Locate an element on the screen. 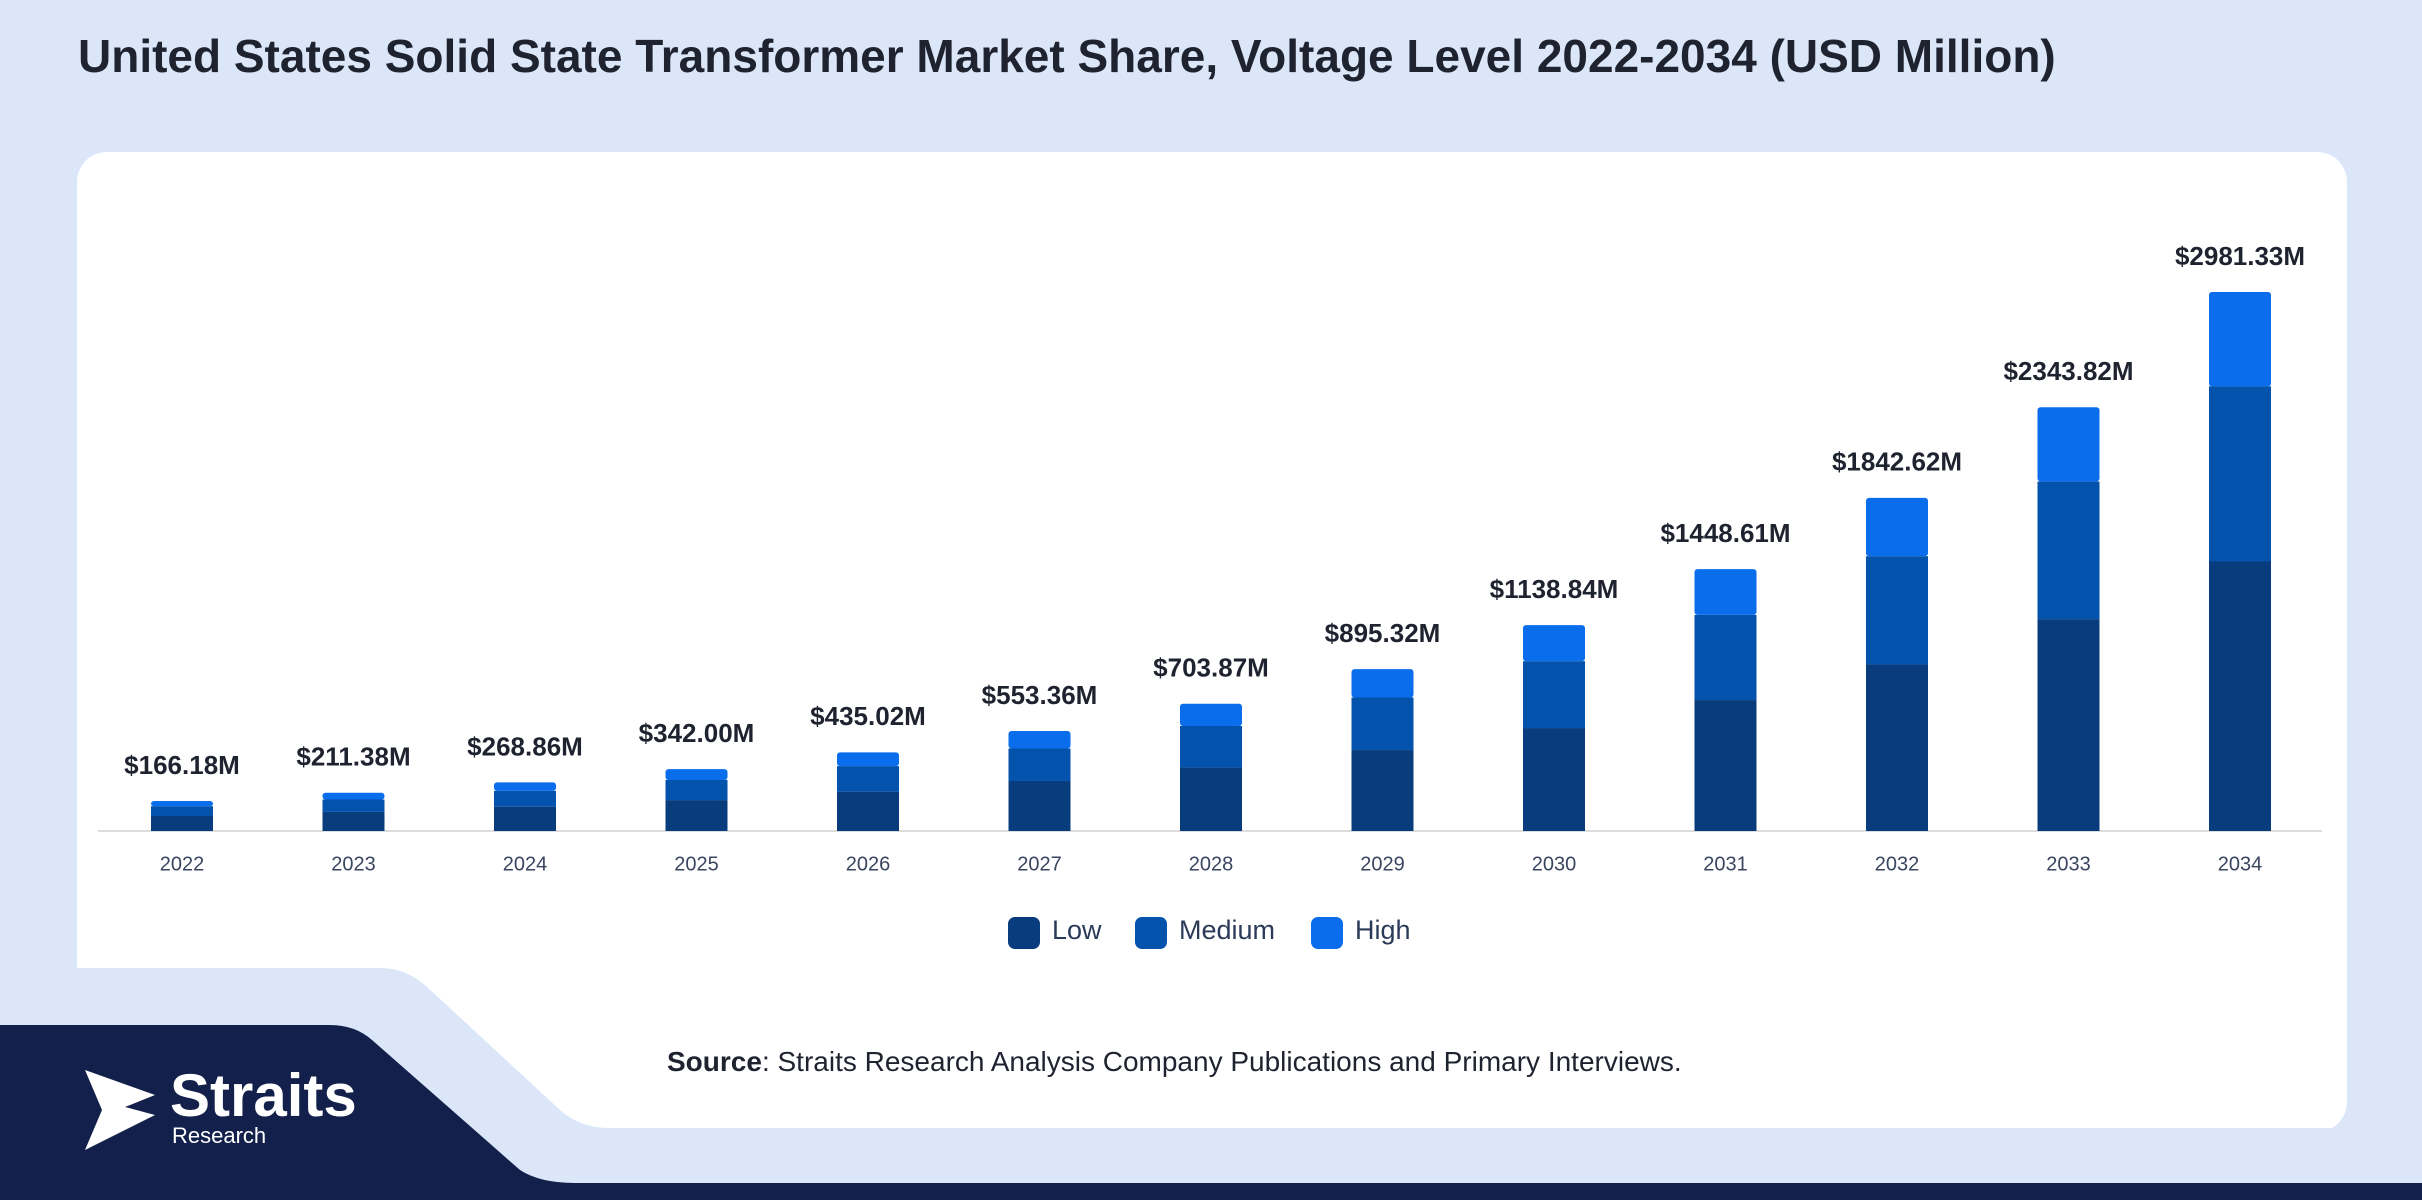 This screenshot has width=2422, height=1200. total-label: $1448.61M is located at coordinates (1725, 533).